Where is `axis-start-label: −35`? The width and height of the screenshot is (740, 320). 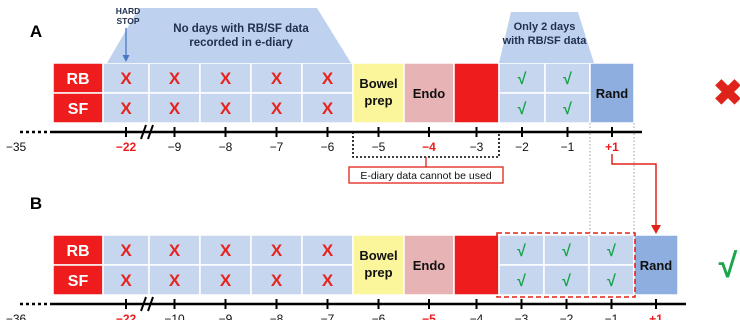 axis-start-label: −35 is located at coordinates (16, 147).